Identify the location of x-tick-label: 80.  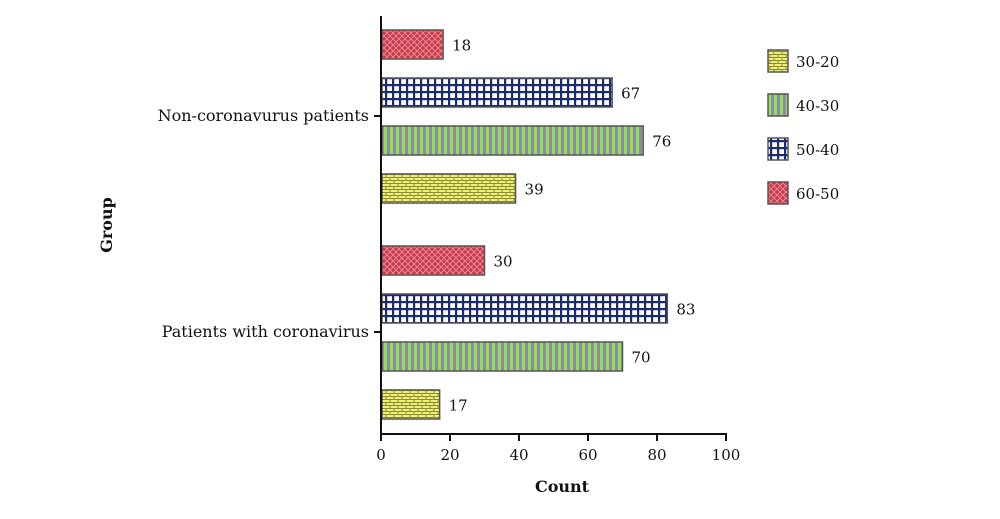
(656, 455).